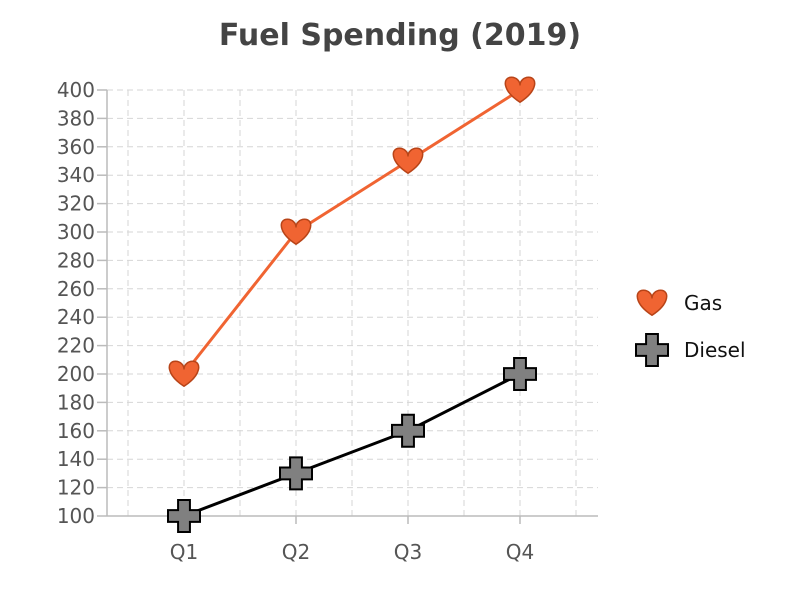  I want to click on y-tick-label: 280, so click(76, 260).